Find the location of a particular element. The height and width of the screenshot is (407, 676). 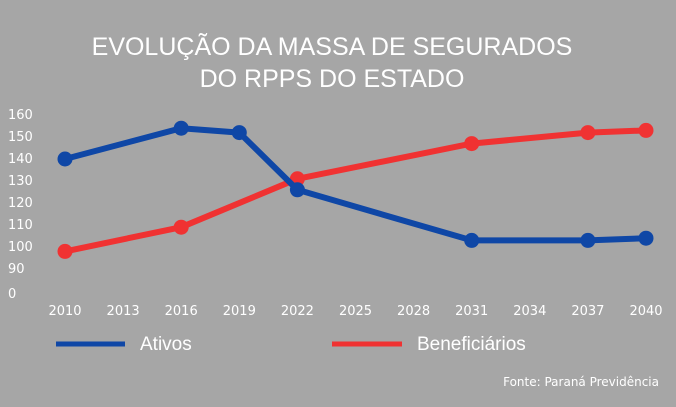

y-tick-label: 130 is located at coordinates (20, 181).